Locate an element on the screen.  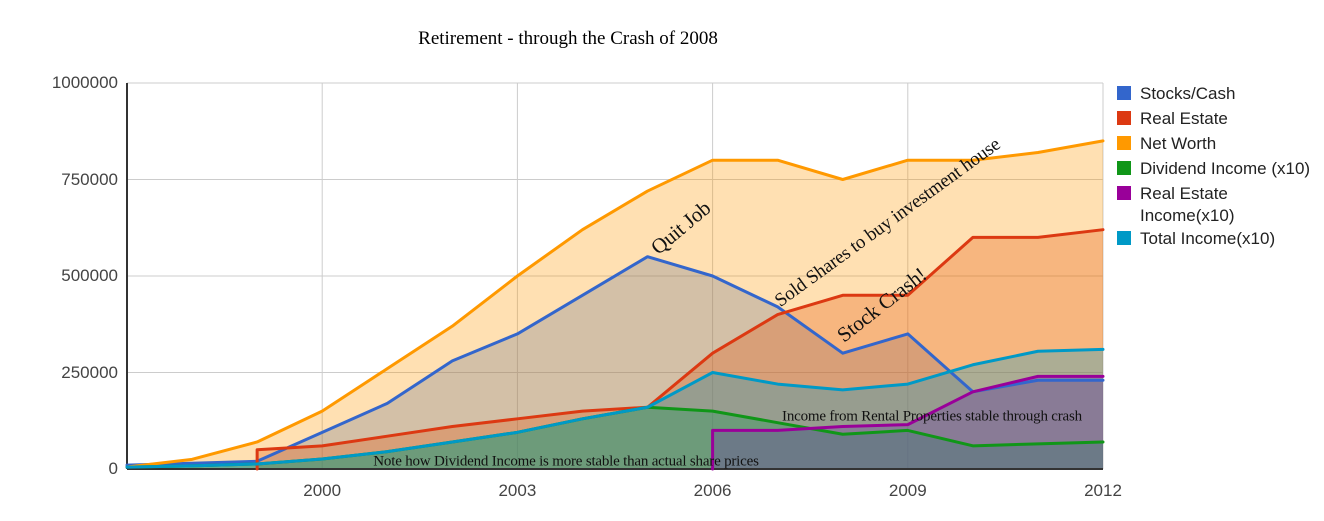
legend-swatch-total-income-x10 is located at coordinates (1124, 238).